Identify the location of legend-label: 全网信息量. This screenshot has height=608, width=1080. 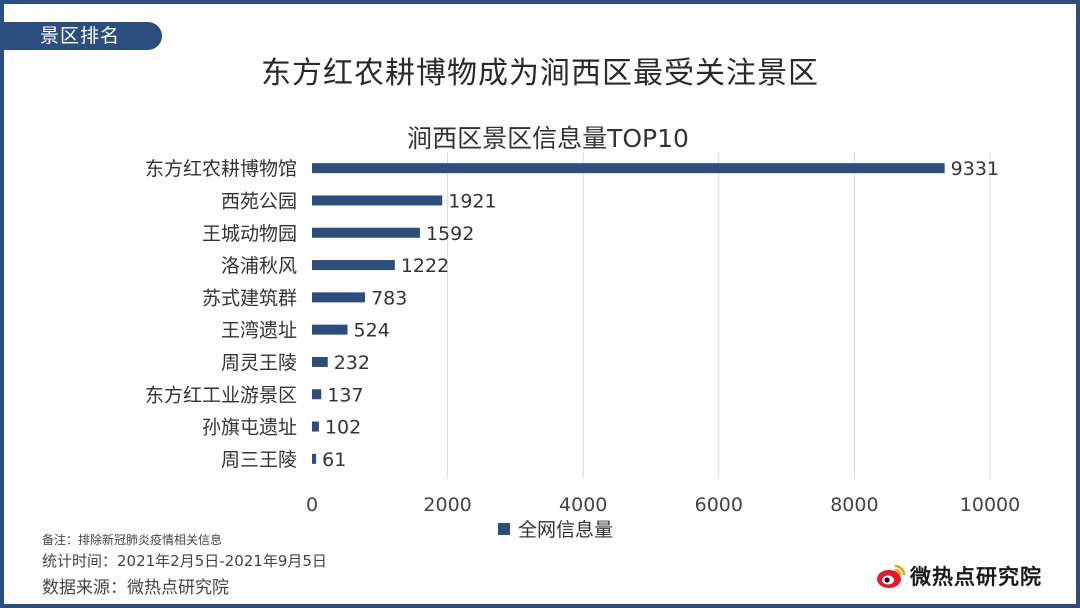
(565, 530).